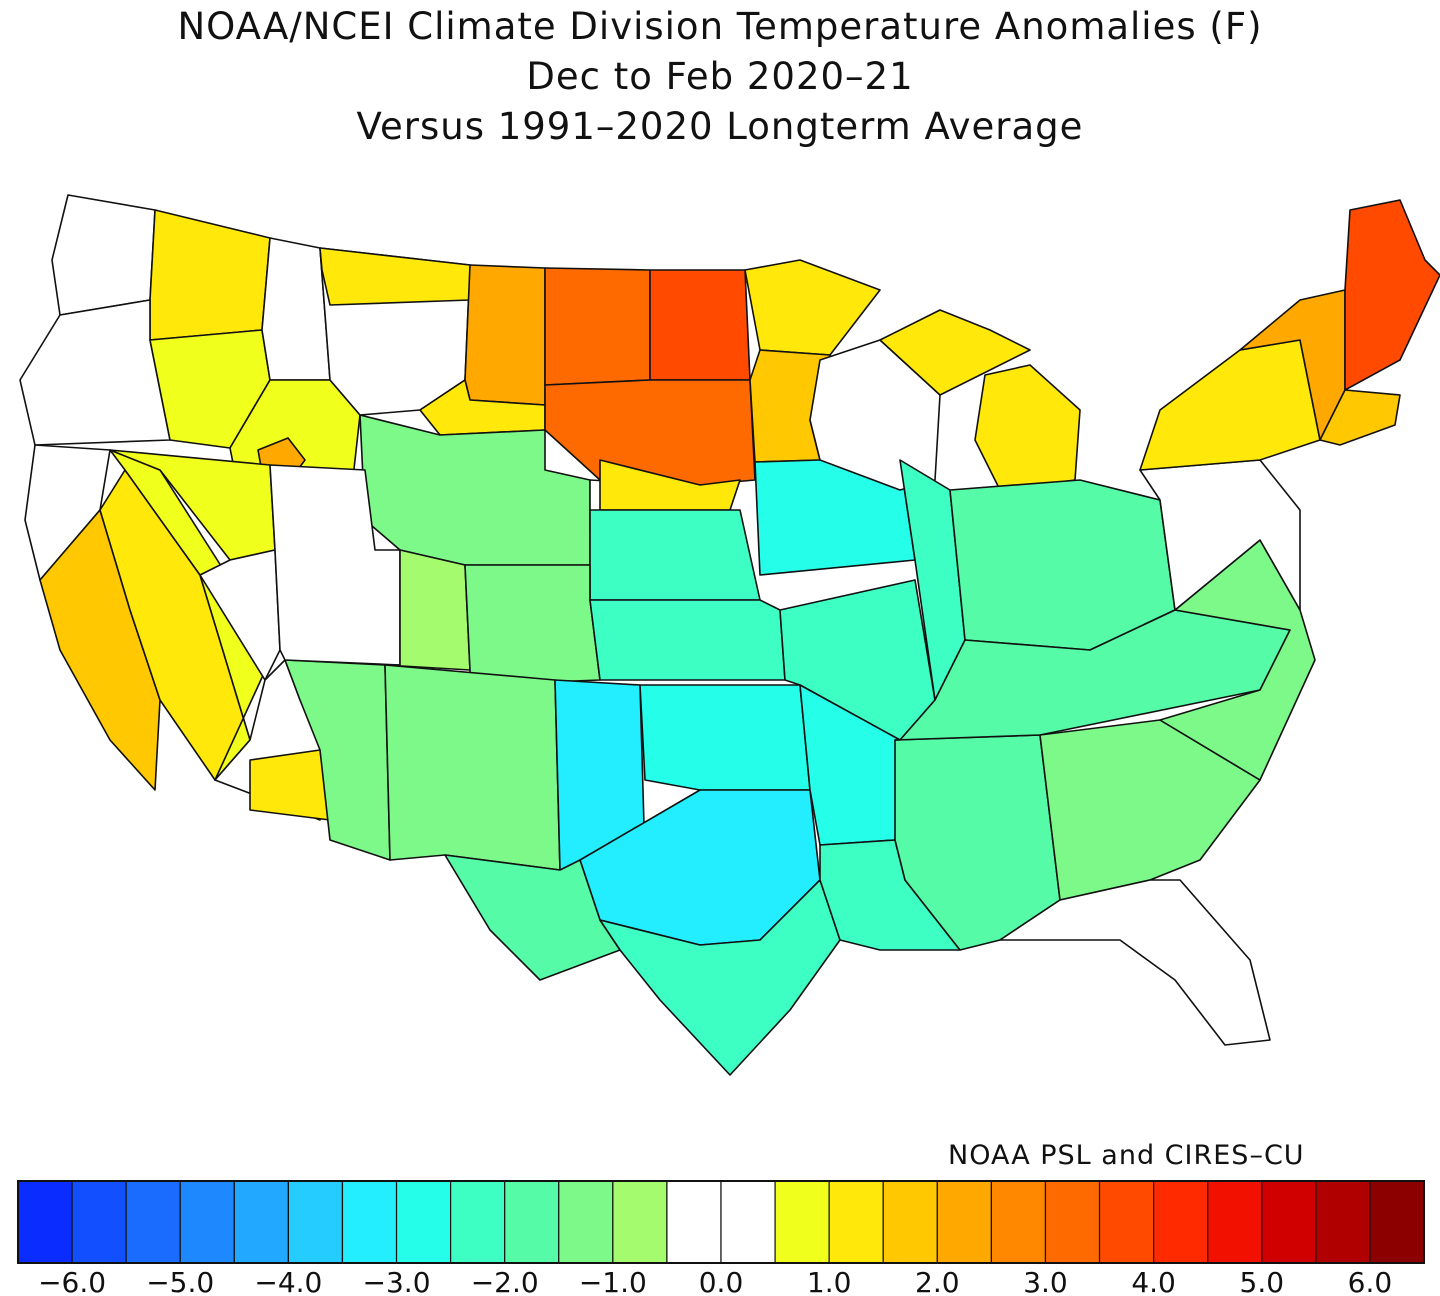  What do you see at coordinates (687, 640) in the screenshot?
I see `region-ks` at bounding box center [687, 640].